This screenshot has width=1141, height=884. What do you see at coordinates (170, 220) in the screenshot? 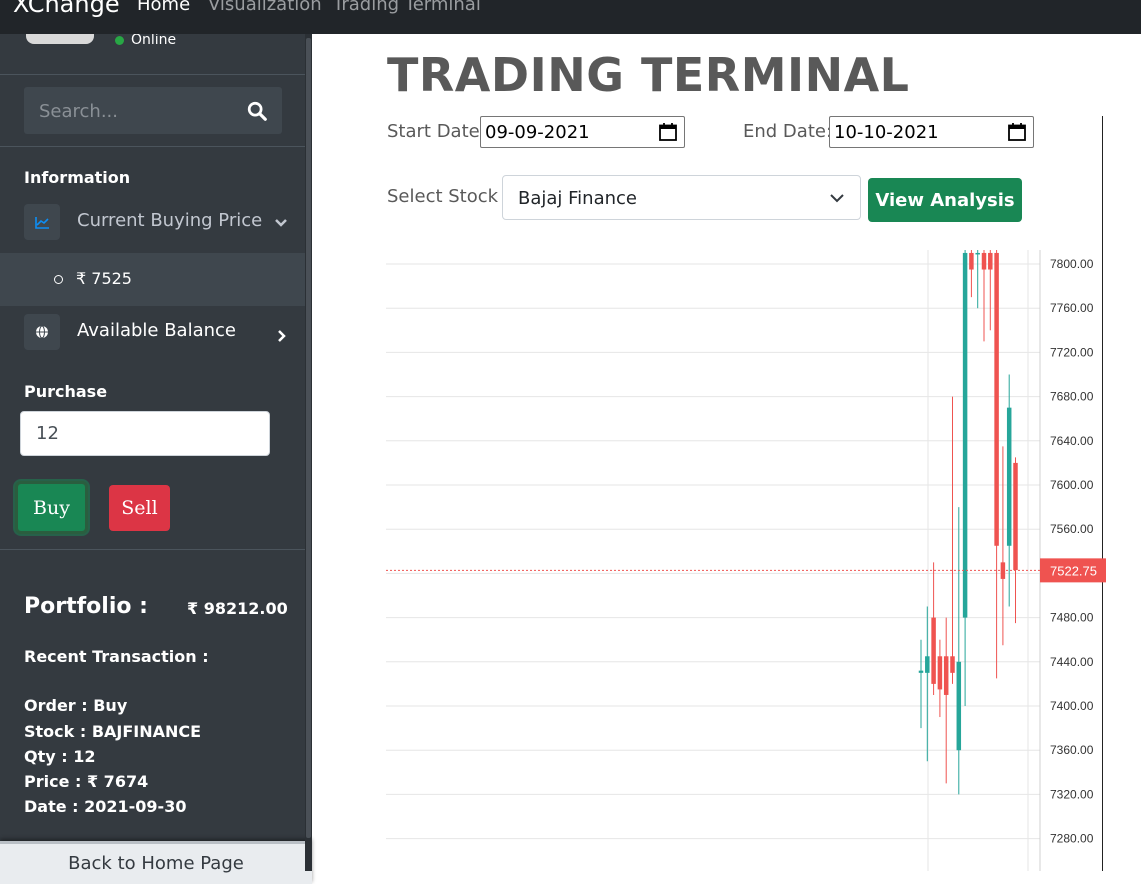
I see `menu-label-current-buying-price: Current Buying Price` at bounding box center [170, 220].